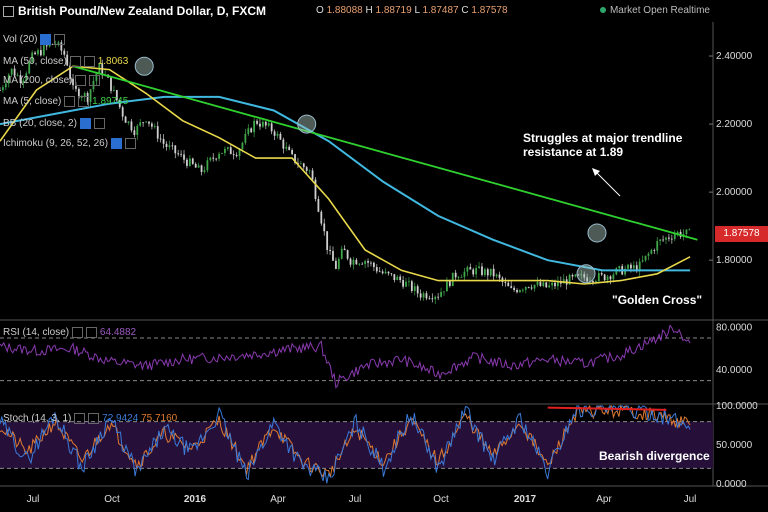 This screenshot has height=512, width=768. I want to click on stoch-legend: Stoch (14, 3, 1) 72.9424 75.7160, so click(90, 418).